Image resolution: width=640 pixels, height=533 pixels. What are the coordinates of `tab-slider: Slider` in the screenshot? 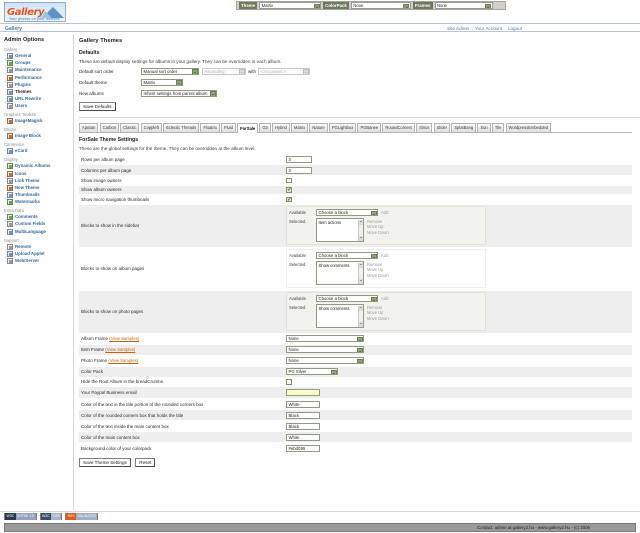 It's located at (442, 127).